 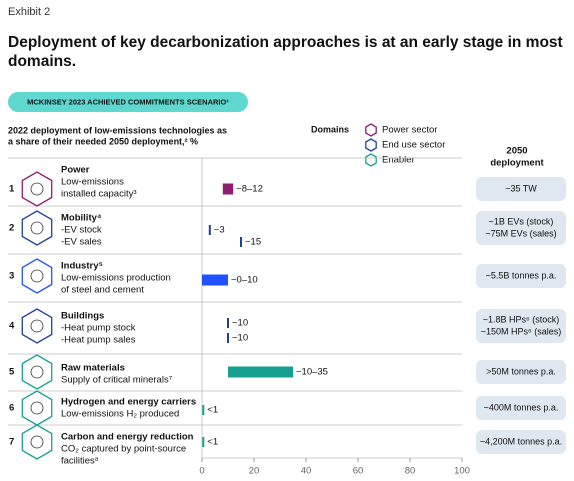 What do you see at coordinates (81, 242) in the screenshot?
I see `row-description: -EV sales` at bounding box center [81, 242].